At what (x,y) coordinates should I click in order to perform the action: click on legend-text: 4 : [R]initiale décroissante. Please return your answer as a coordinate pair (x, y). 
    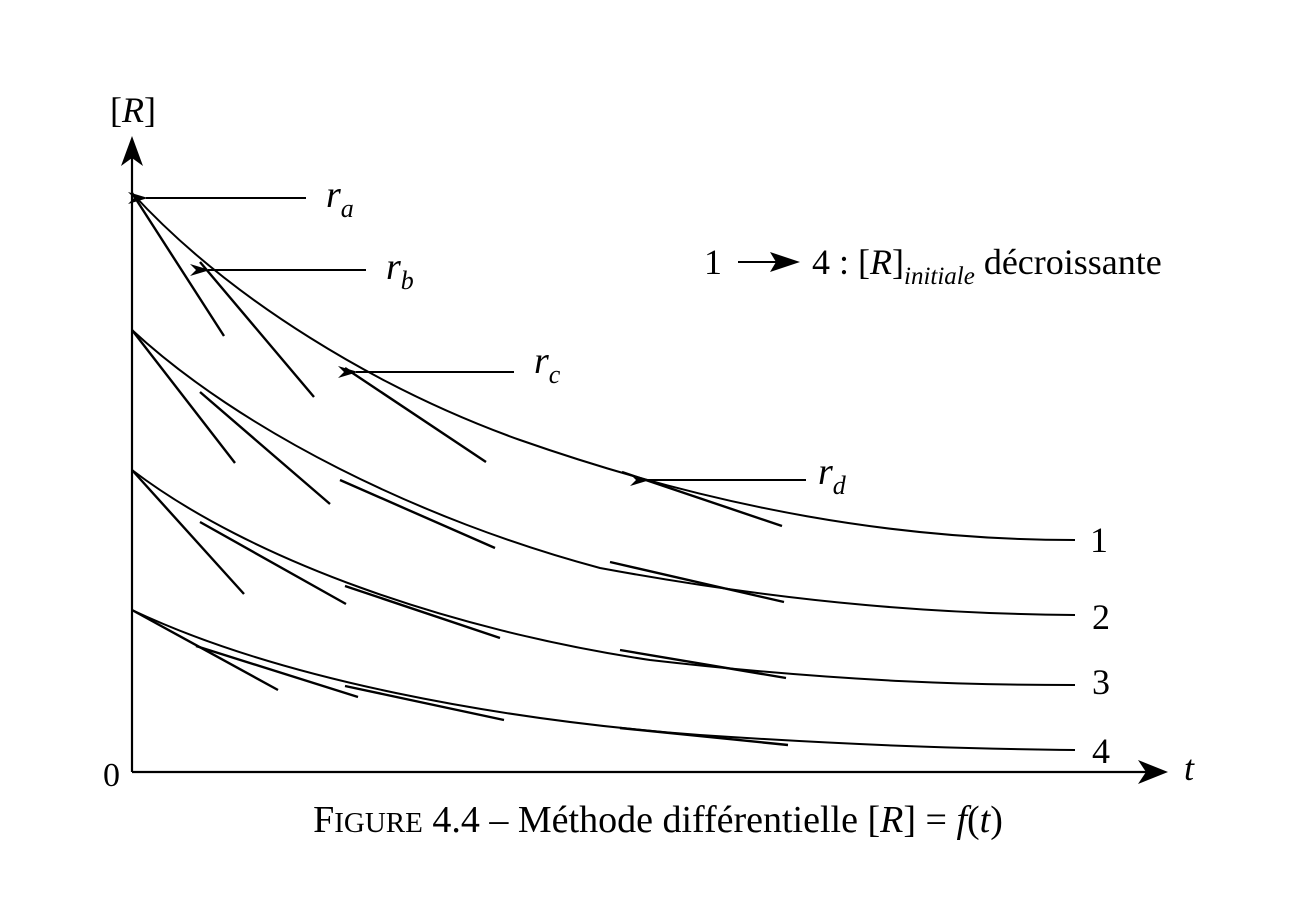
    Looking at the image, I should click on (987, 266).